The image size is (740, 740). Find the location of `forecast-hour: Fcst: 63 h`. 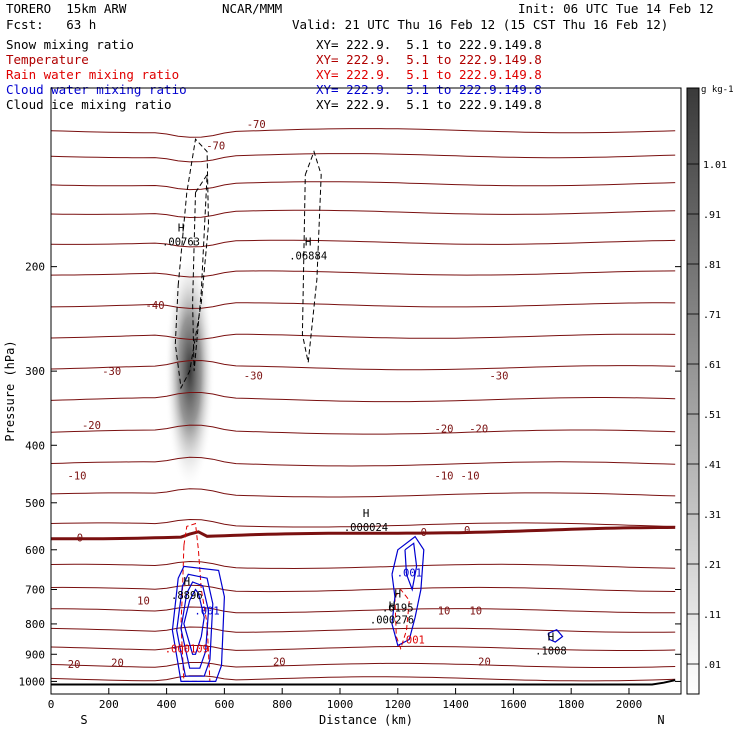

forecast-hour: Fcst: 63 h is located at coordinates (51, 24).